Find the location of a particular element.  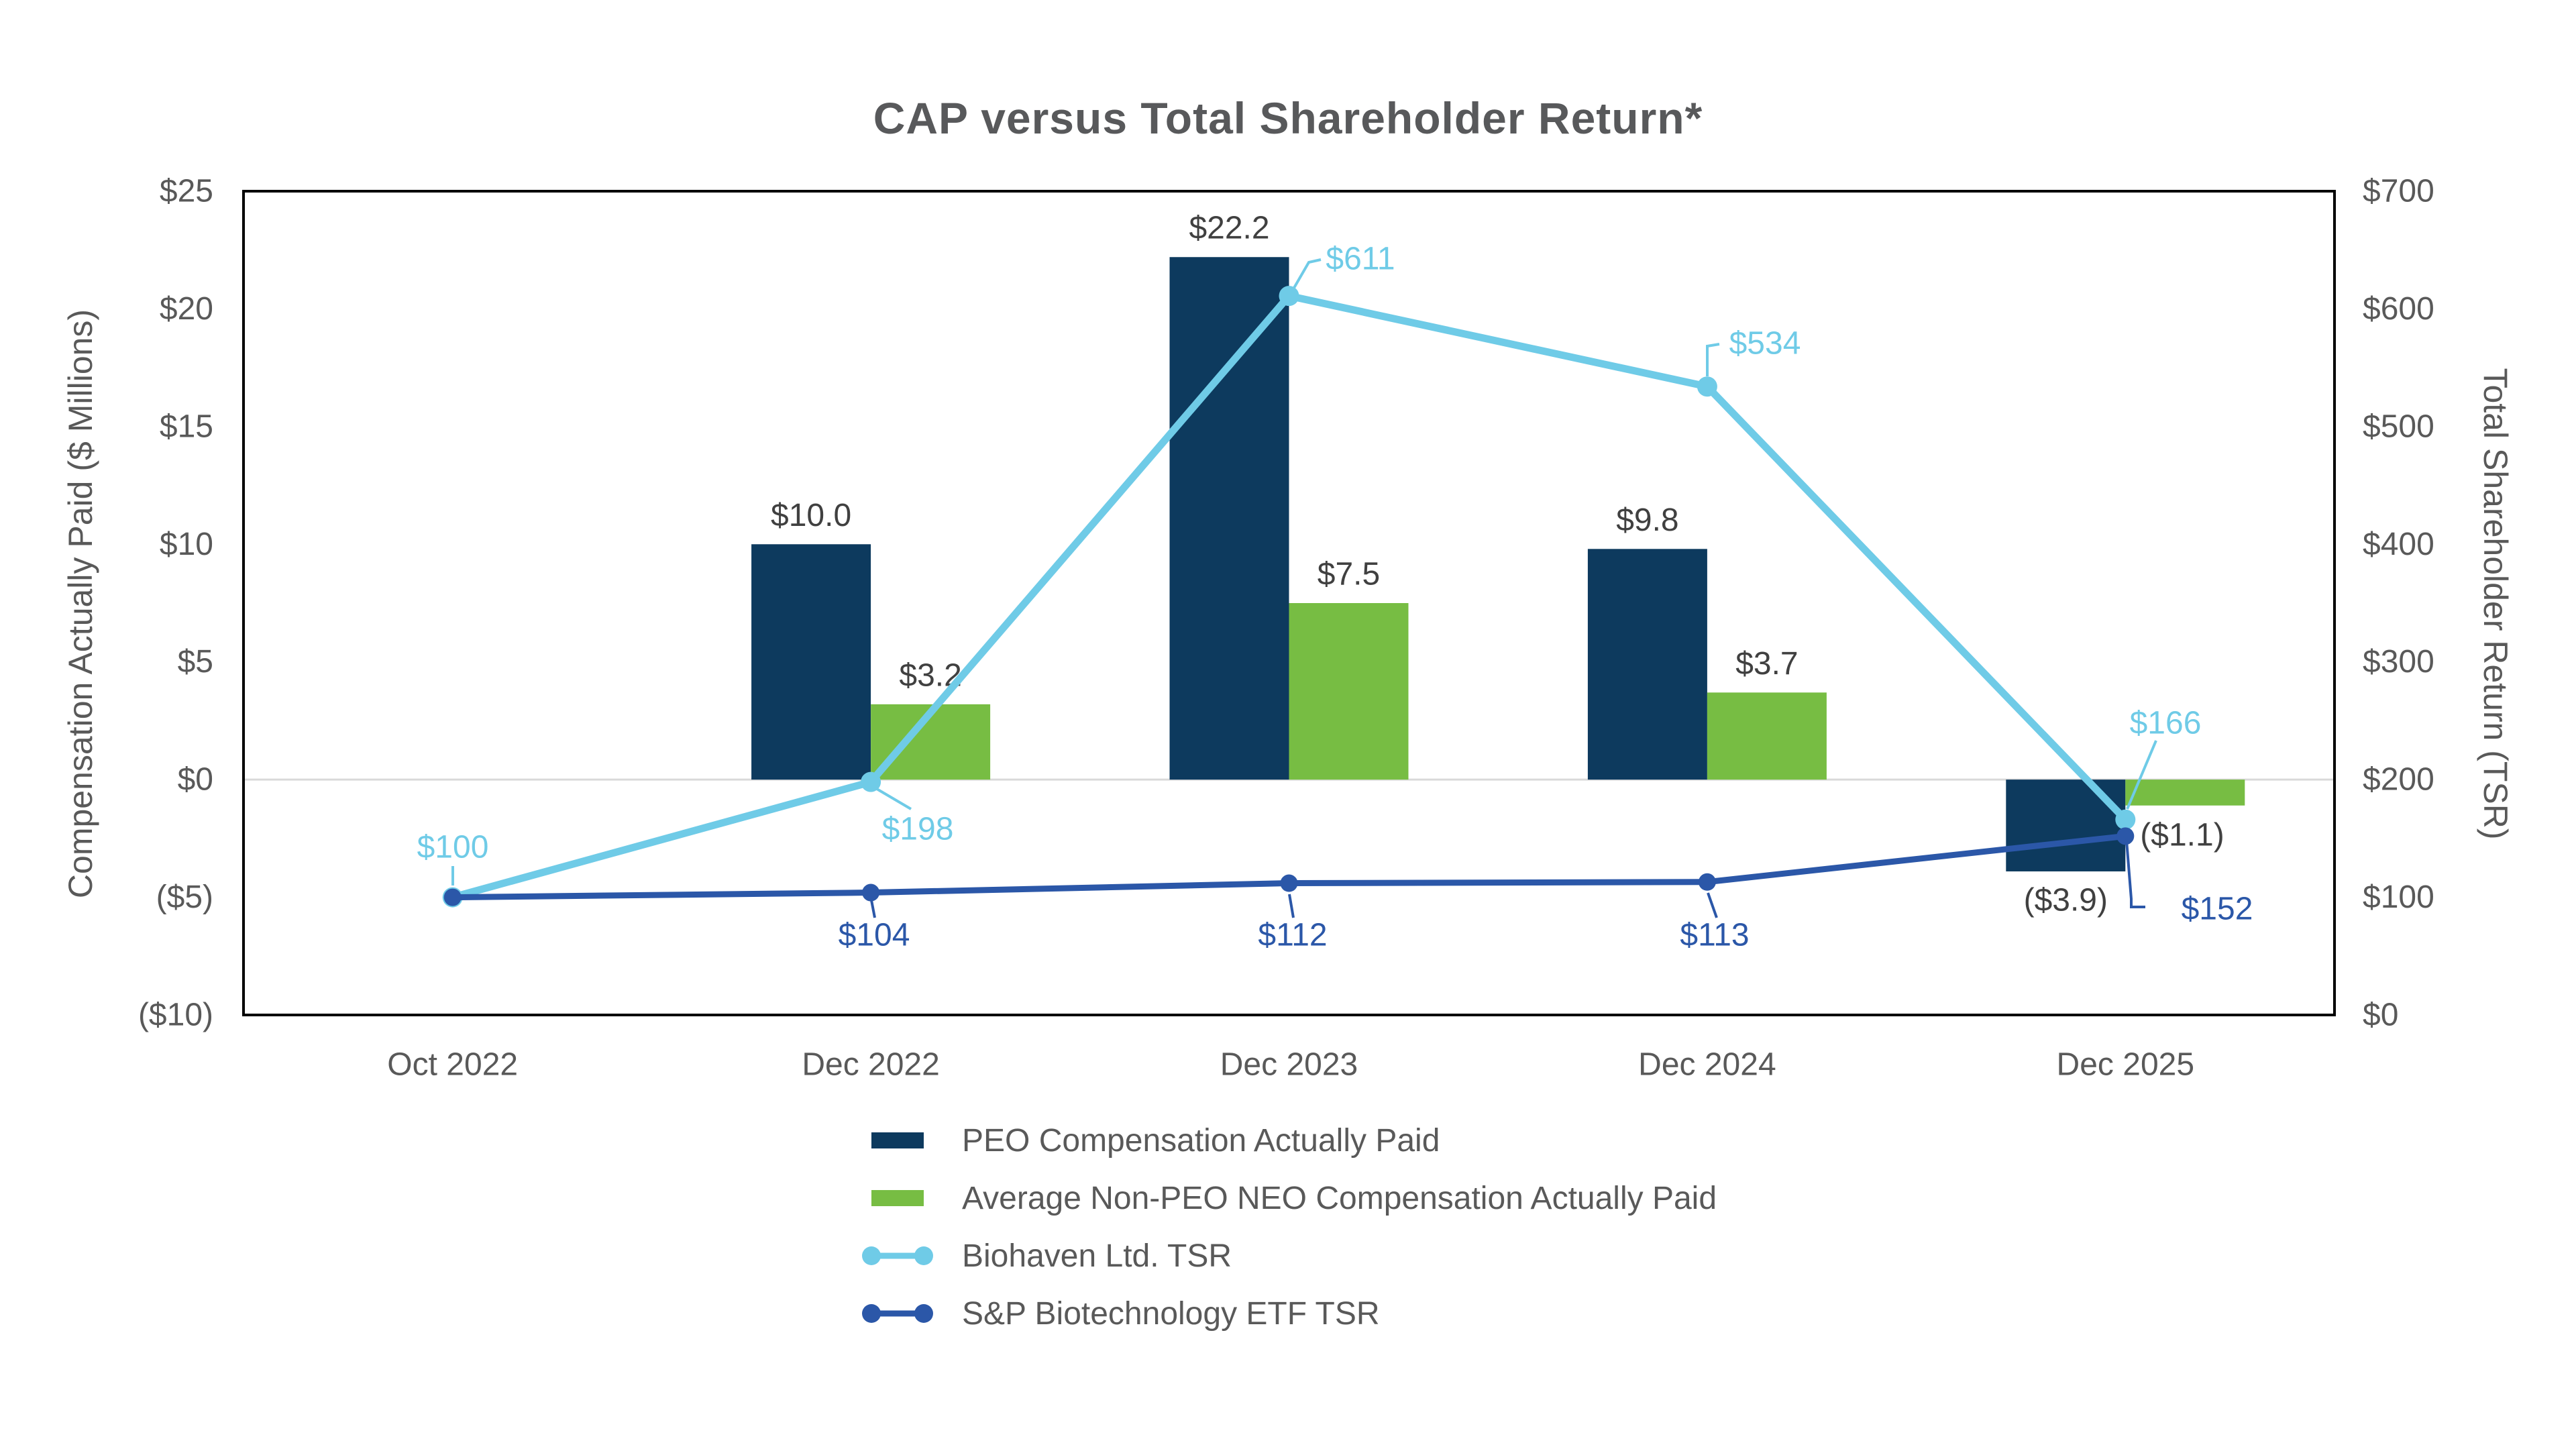

s-p-biotechnology-etf-tsr-point-label-dec-2022: $104 is located at coordinates (874, 935).